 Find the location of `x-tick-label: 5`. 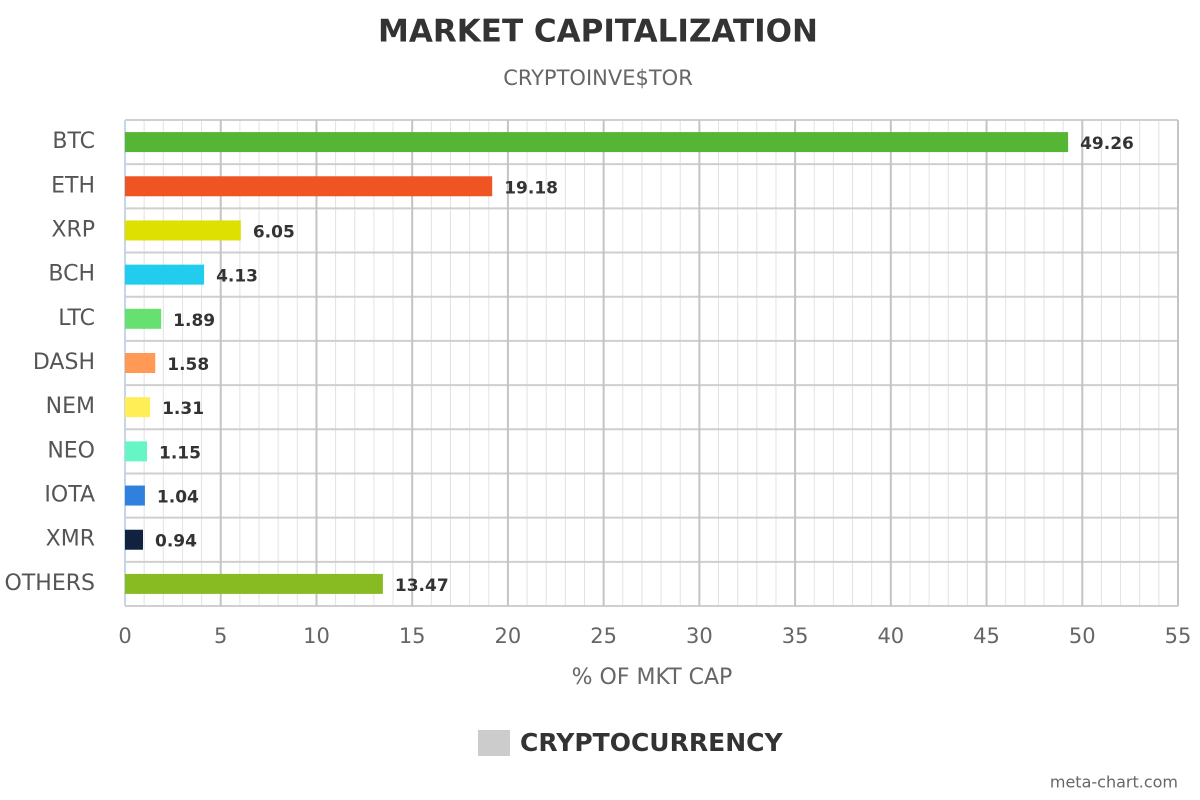

x-tick-label: 5 is located at coordinates (220, 636).